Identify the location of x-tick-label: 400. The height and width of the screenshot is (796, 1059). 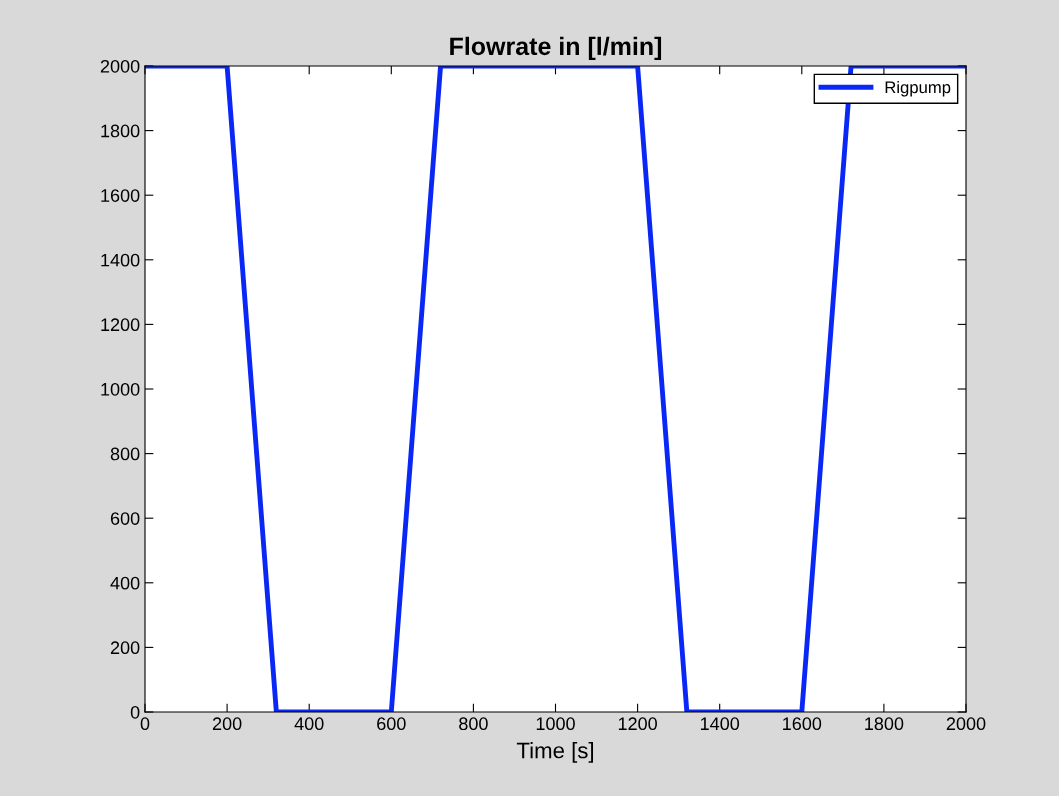
(309, 724).